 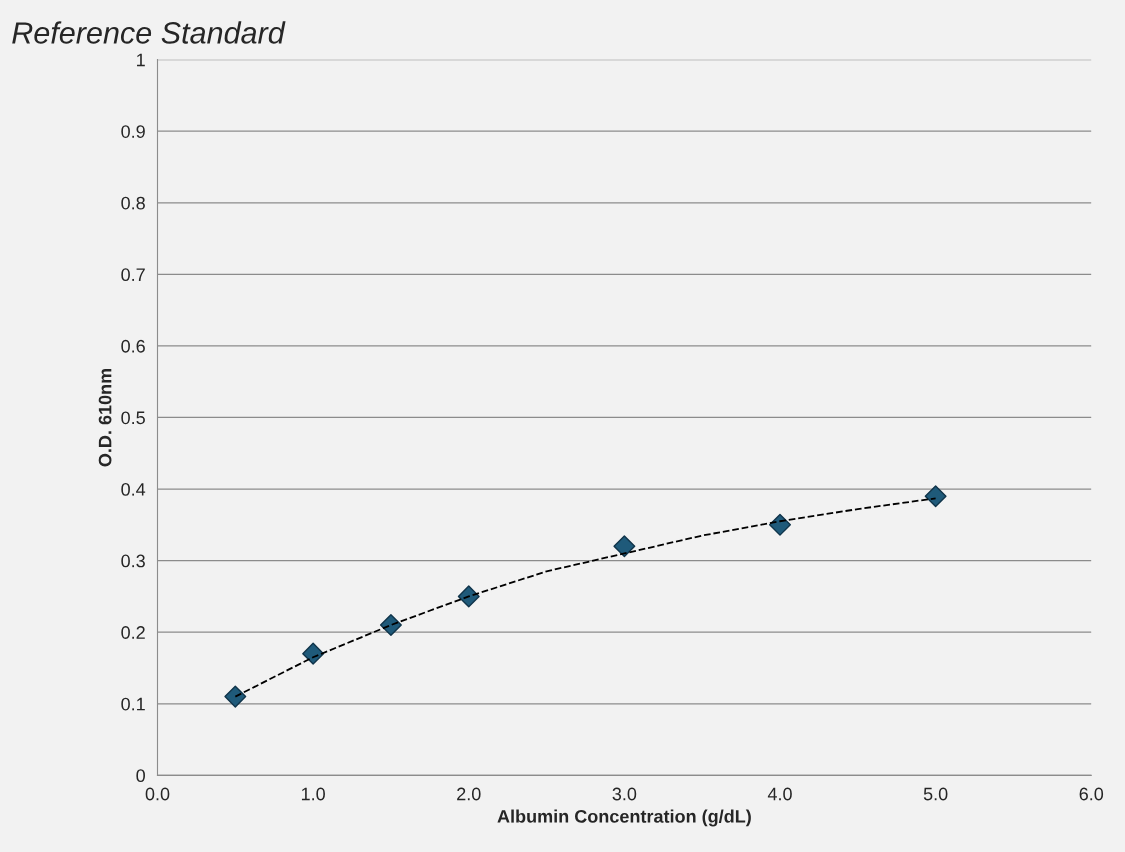 I want to click on y-tick-label: 0.6, so click(x=133, y=346).